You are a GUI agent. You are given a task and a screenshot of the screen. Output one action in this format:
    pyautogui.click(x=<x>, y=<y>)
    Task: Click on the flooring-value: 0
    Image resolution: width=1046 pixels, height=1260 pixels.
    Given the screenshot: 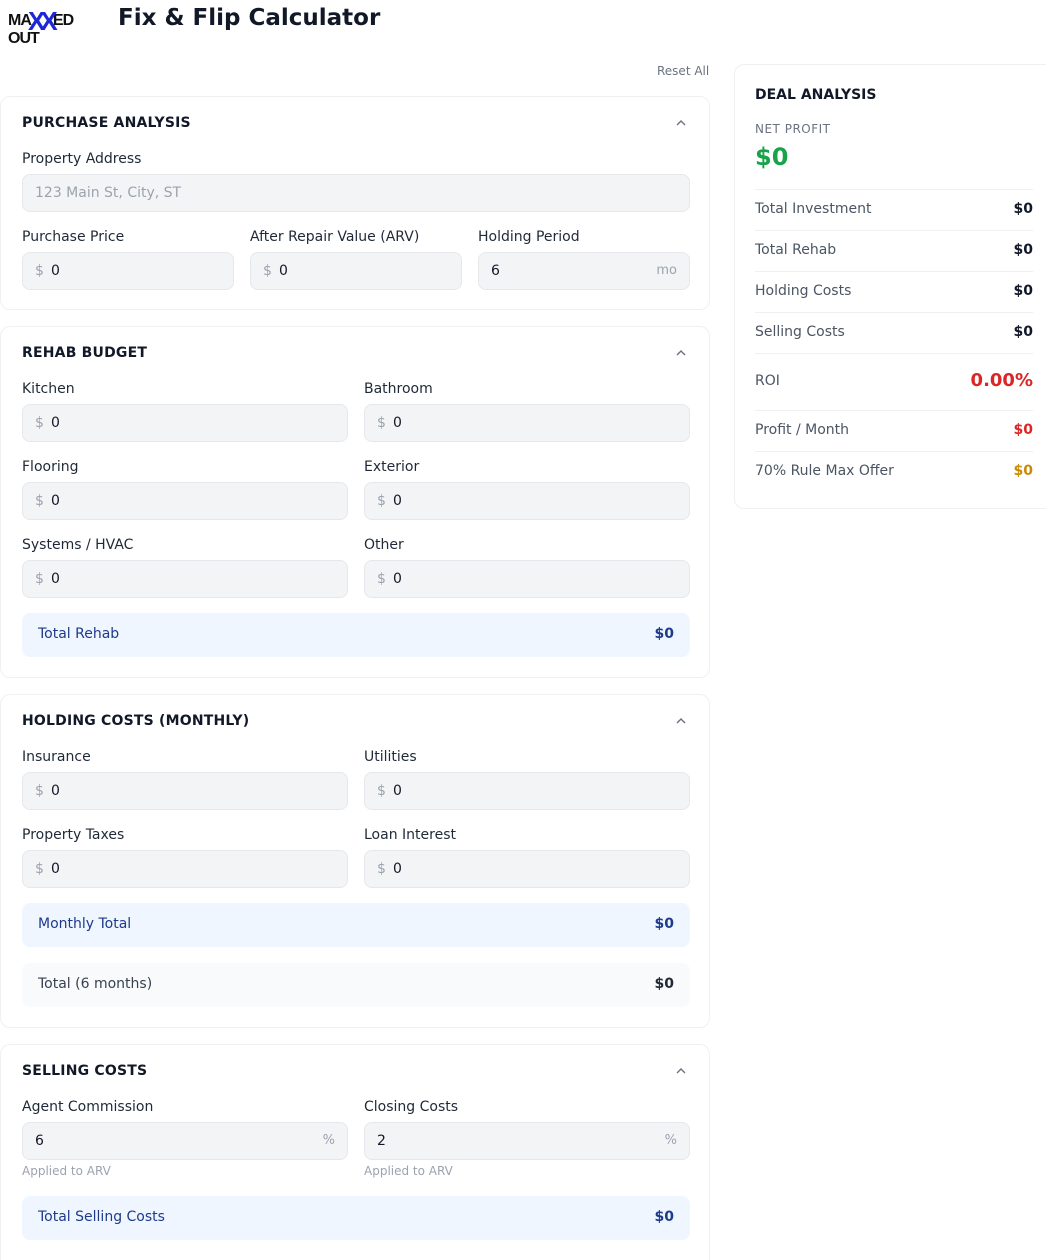 What is the action you would take?
    pyautogui.click(x=55, y=501)
    